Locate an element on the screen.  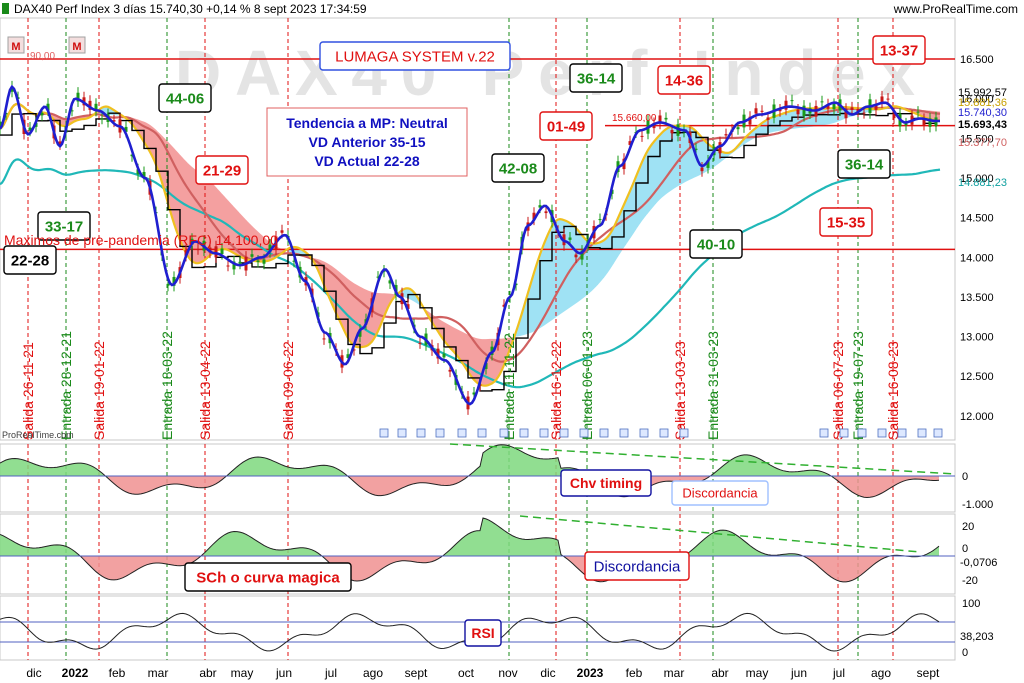
signal-label: Salida 16-12-22 is located at coordinates (556, 390).